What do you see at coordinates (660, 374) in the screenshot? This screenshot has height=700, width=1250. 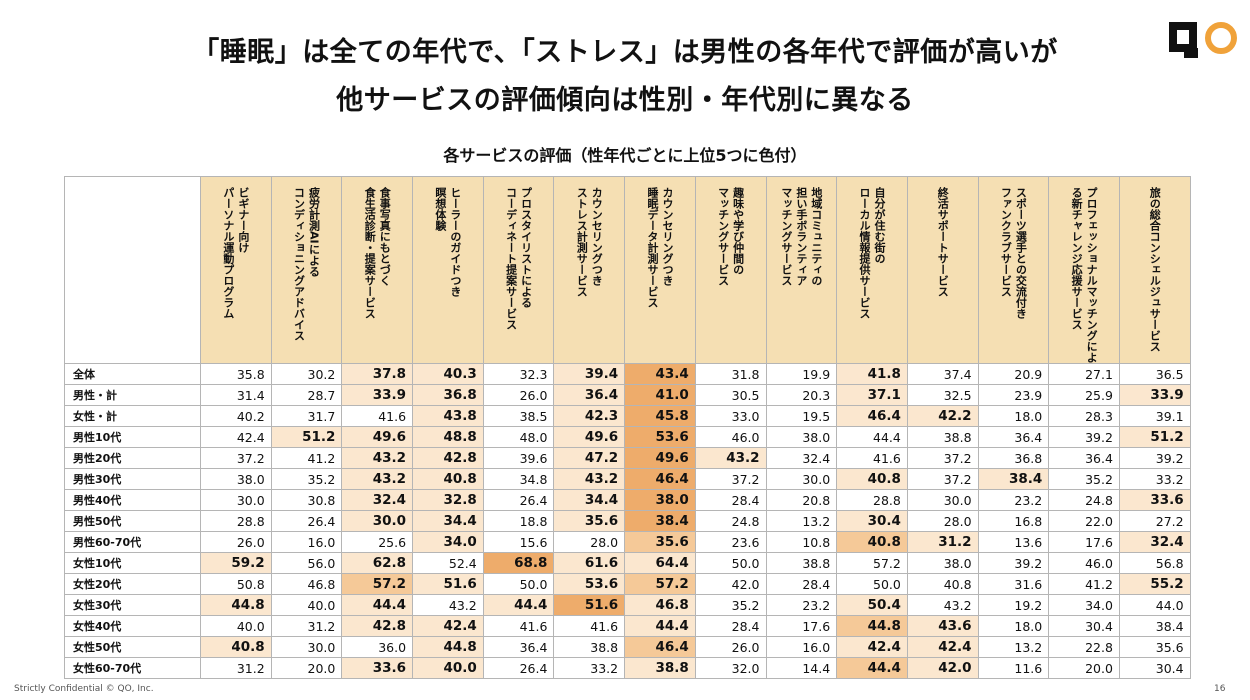 I see `table-cell: 43.4` at bounding box center [660, 374].